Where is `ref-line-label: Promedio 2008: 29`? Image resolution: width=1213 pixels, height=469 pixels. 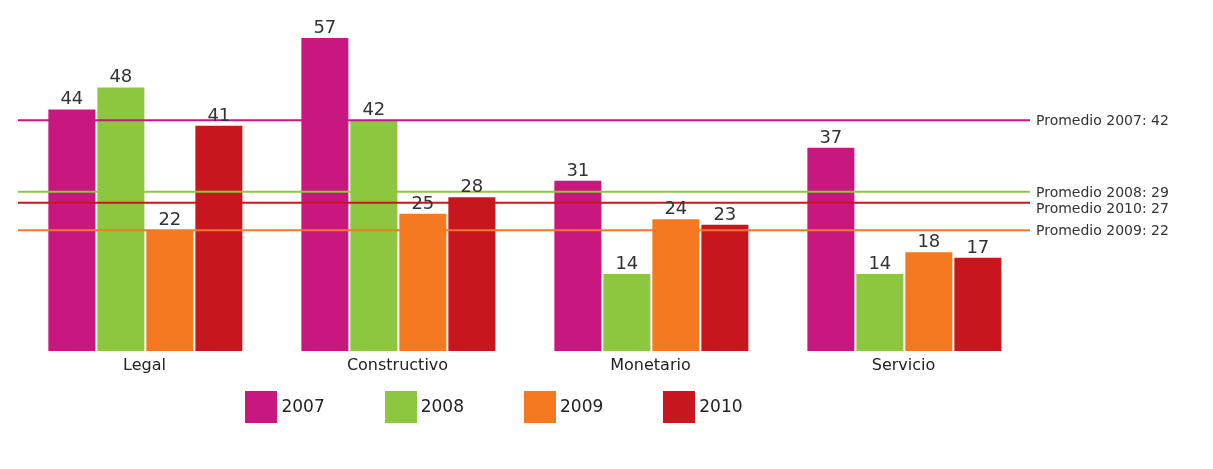
ref-line-label: Promedio 2008: 29 is located at coordinates (1102, 191).